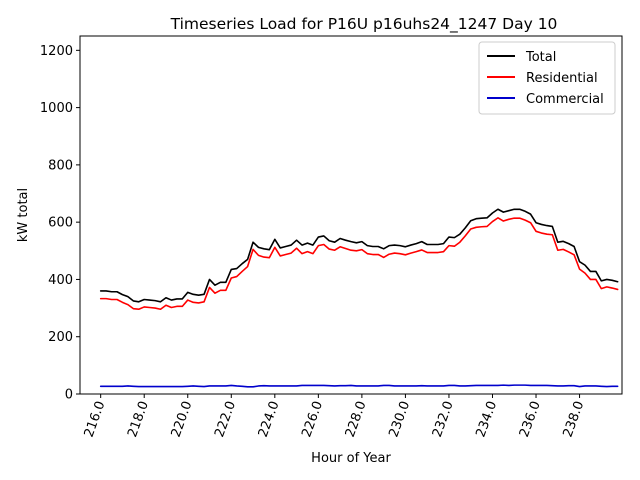  Describe the element at coordinates (540, 57) in the screenshot. I see `legend-label-total: Total` at that location.